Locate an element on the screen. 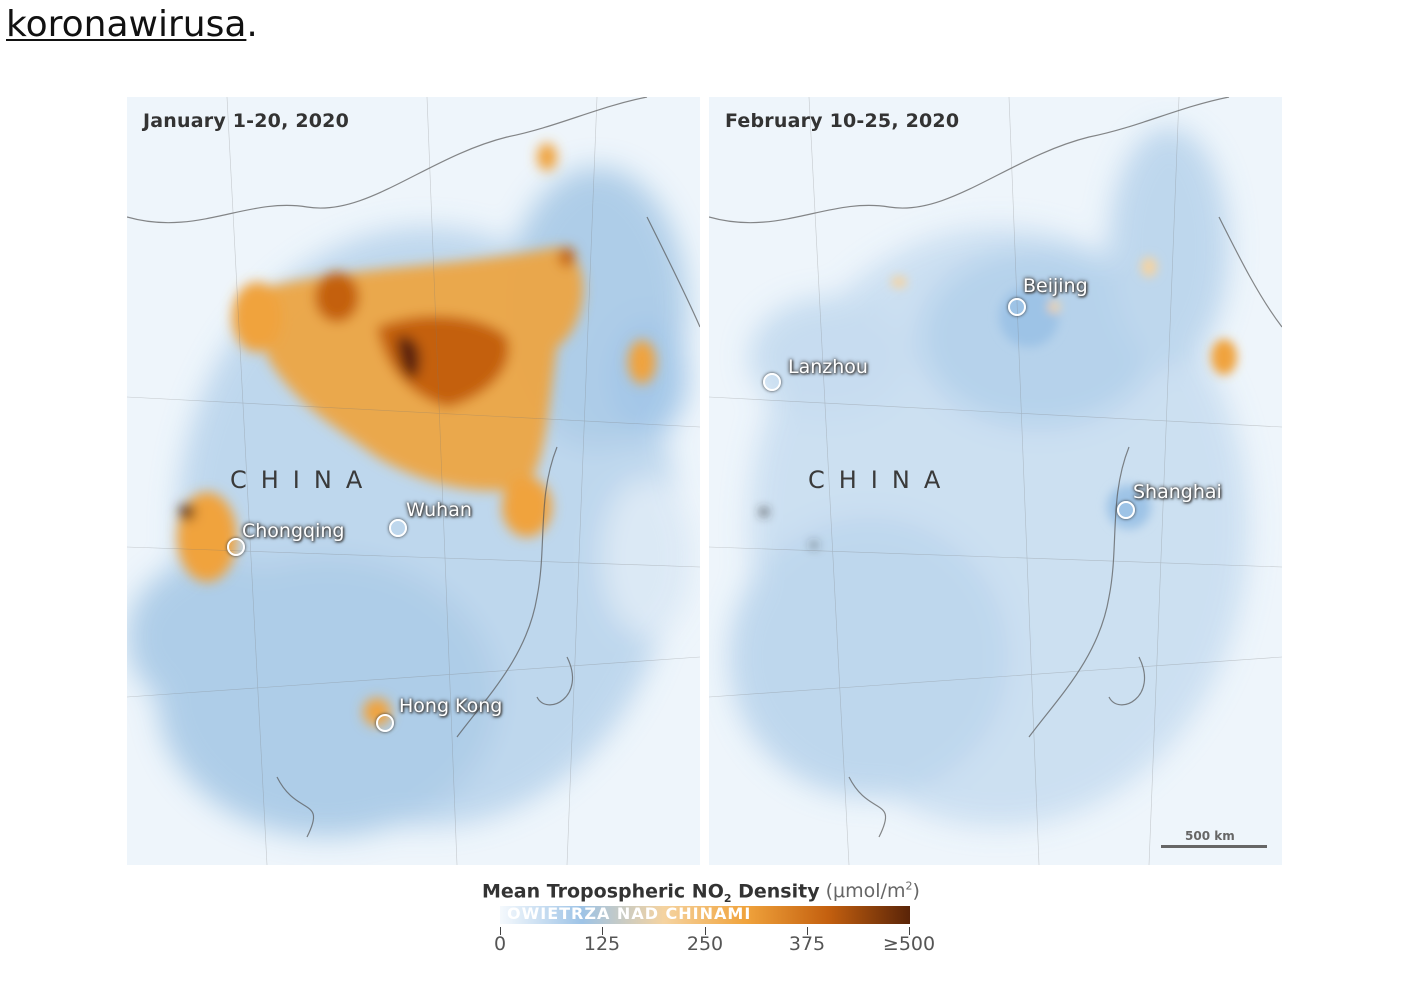 Image resolution: width=1410 pixels, height=983 pixels. city-label-shanghai: Shanghai is located at coordinates (1177, 492).